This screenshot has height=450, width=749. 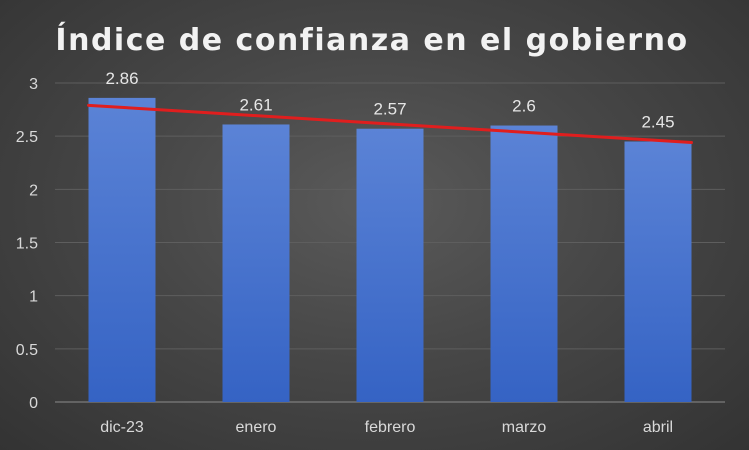 I want to click on y-tick-label: 0, so click(x=33, y=403).